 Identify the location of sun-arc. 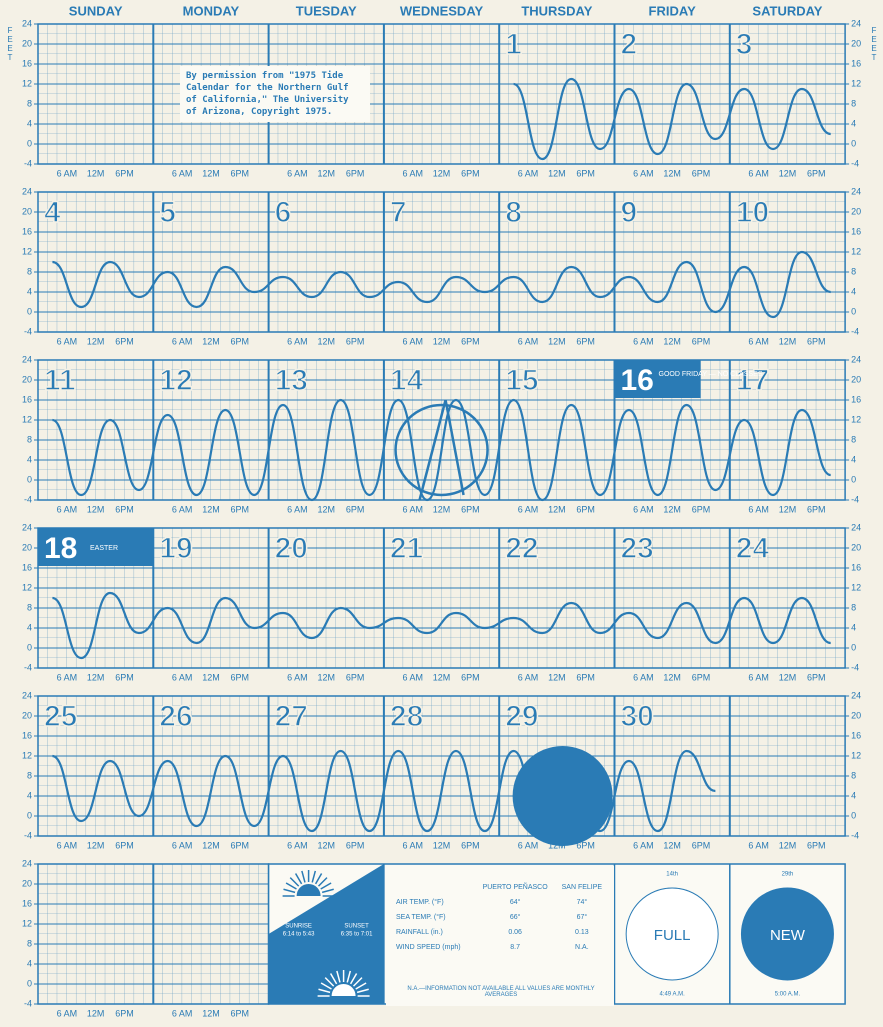
(308, 890).